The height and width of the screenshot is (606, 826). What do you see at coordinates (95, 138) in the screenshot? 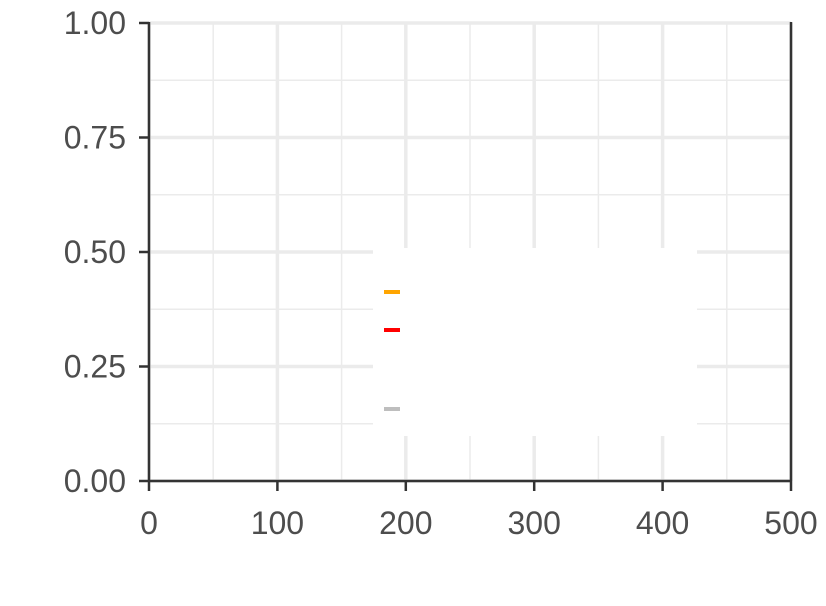
I see `y-tick-label: 0.75` at bounding box center [95, 138].